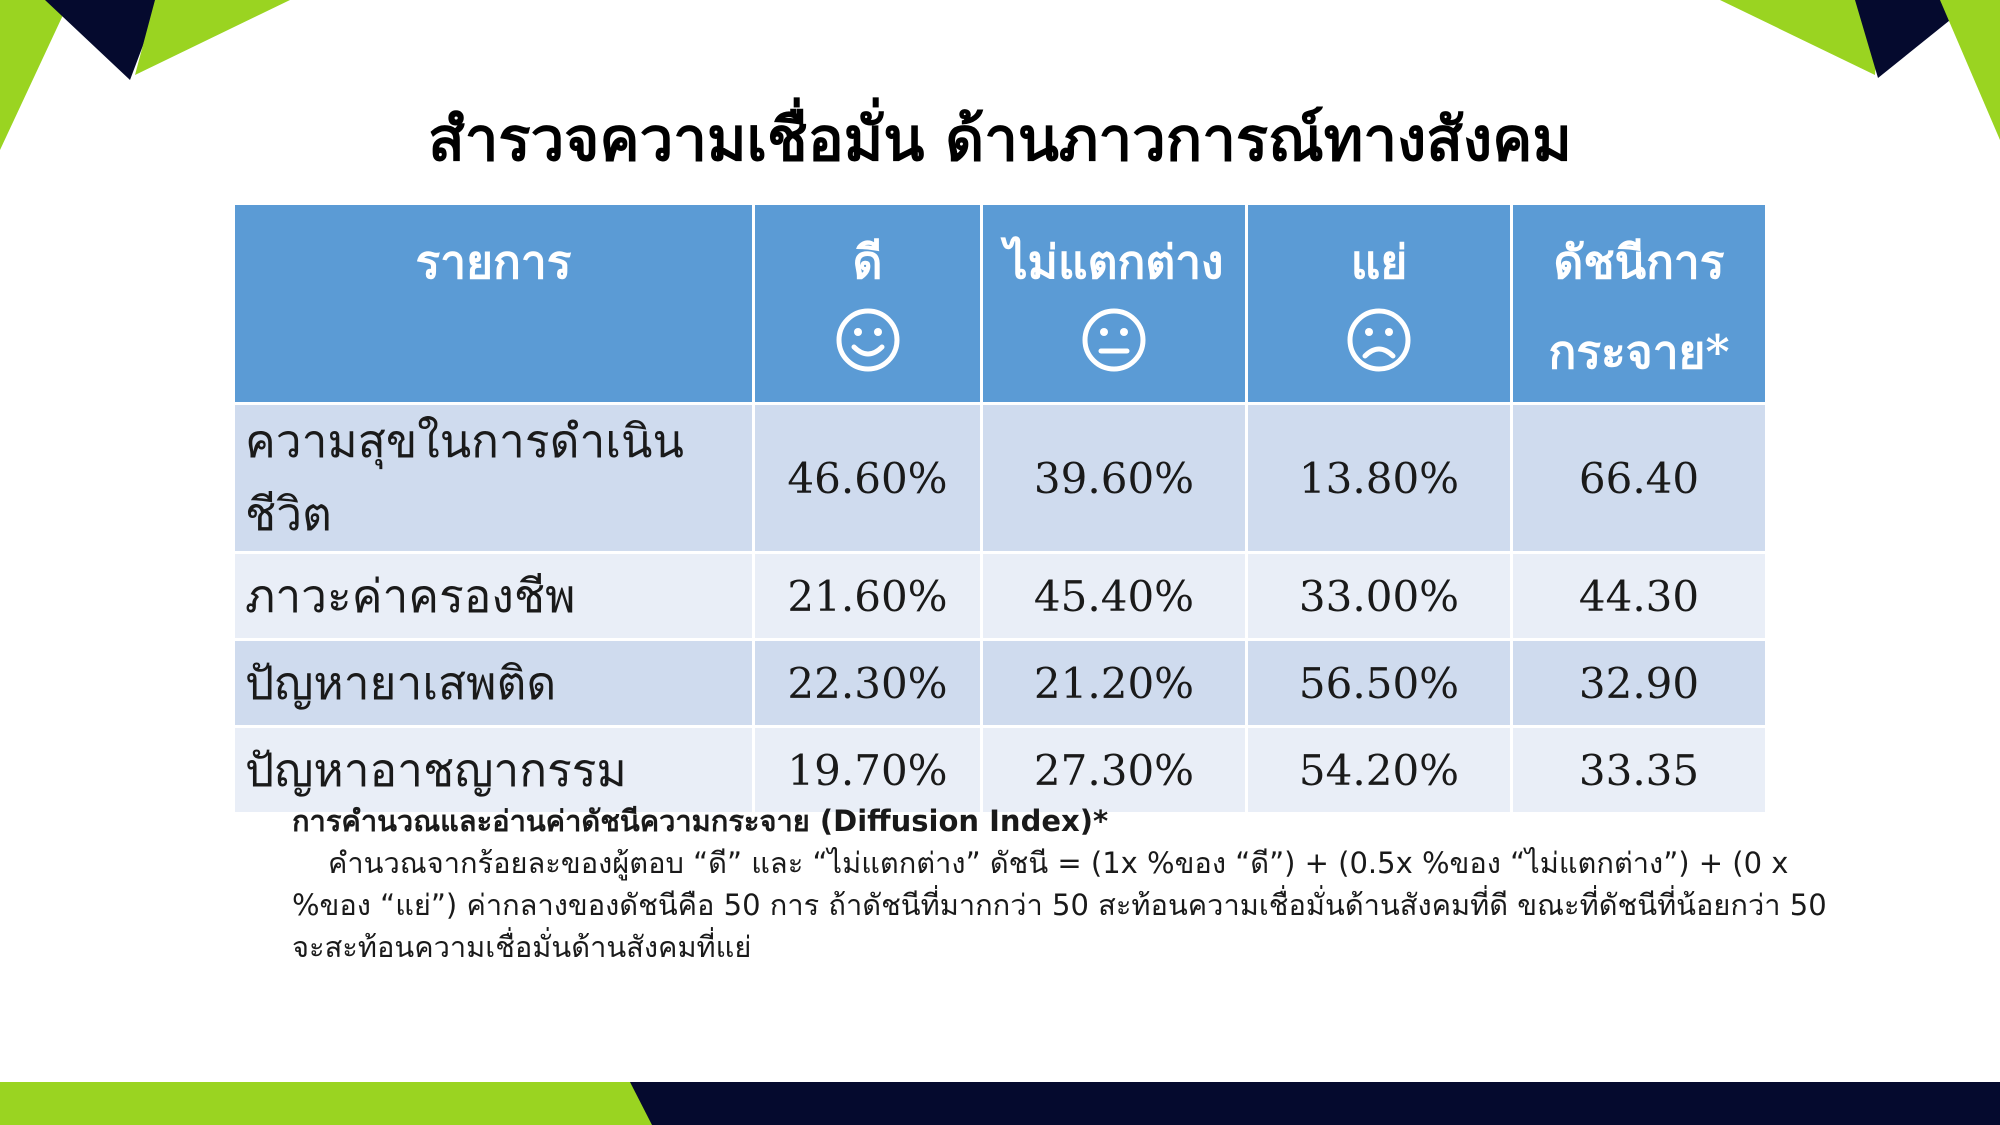 The height and width of the screenshot is (1125, 2000). Describe the element at coordinates (1114, 340) in the screenshot. I see `neutral-face-icon` at that location.